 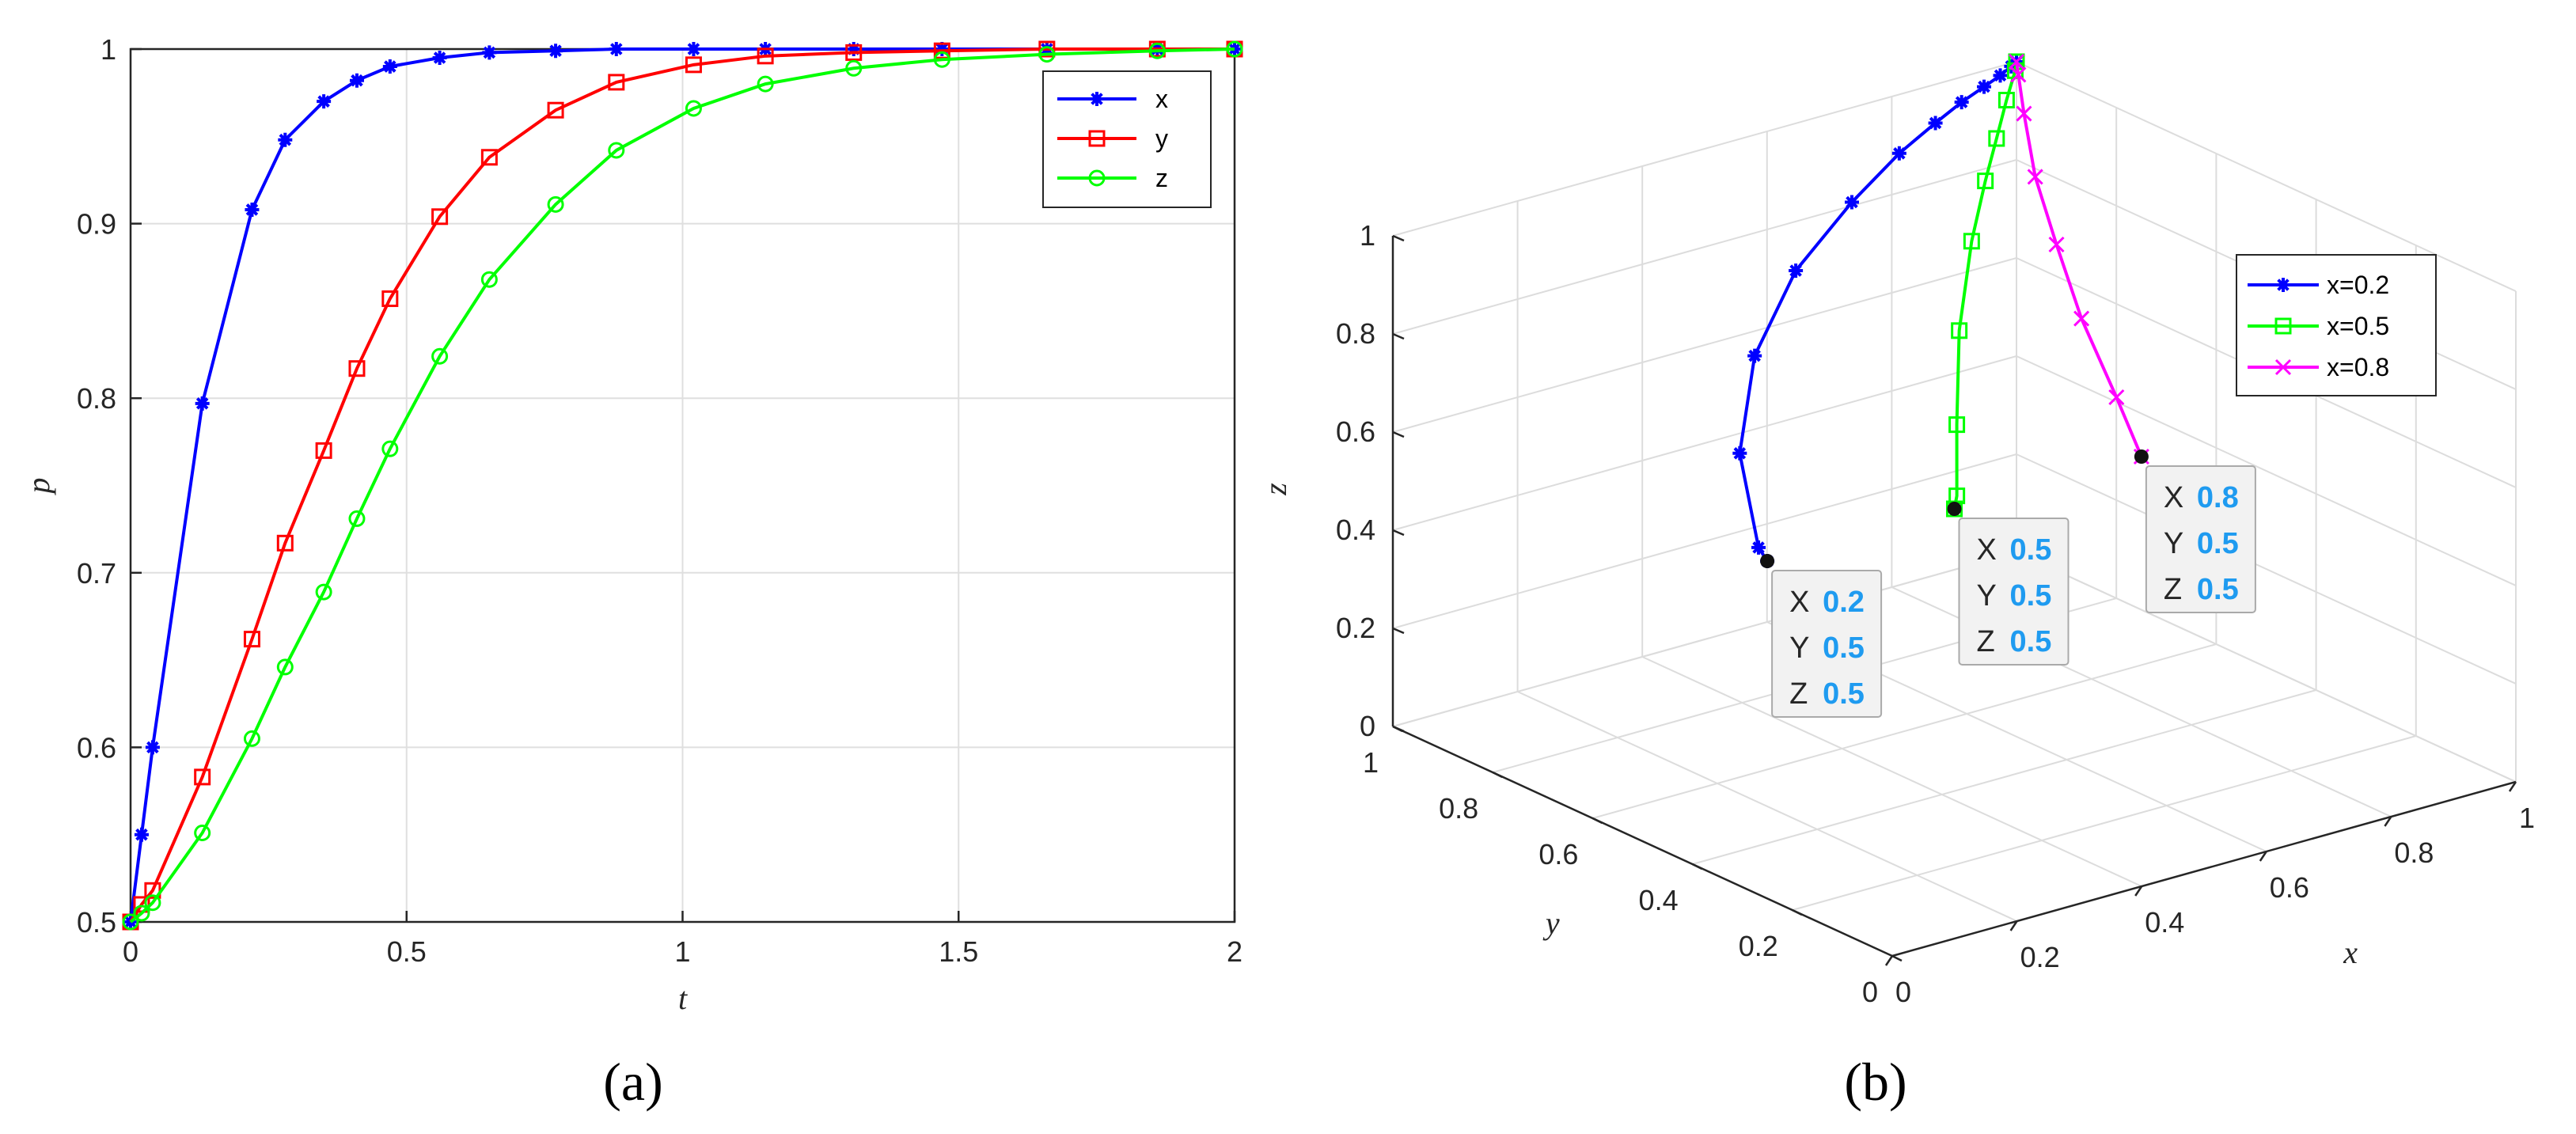 I want to click on series-x=0.2, so click(x=1878, y=311).